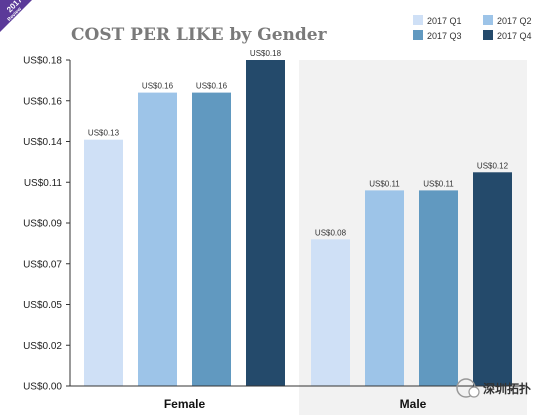 The width and height of the screenshot is (554, 415). I want to click on y-tick-label: US$0.07, so click(42, 264).